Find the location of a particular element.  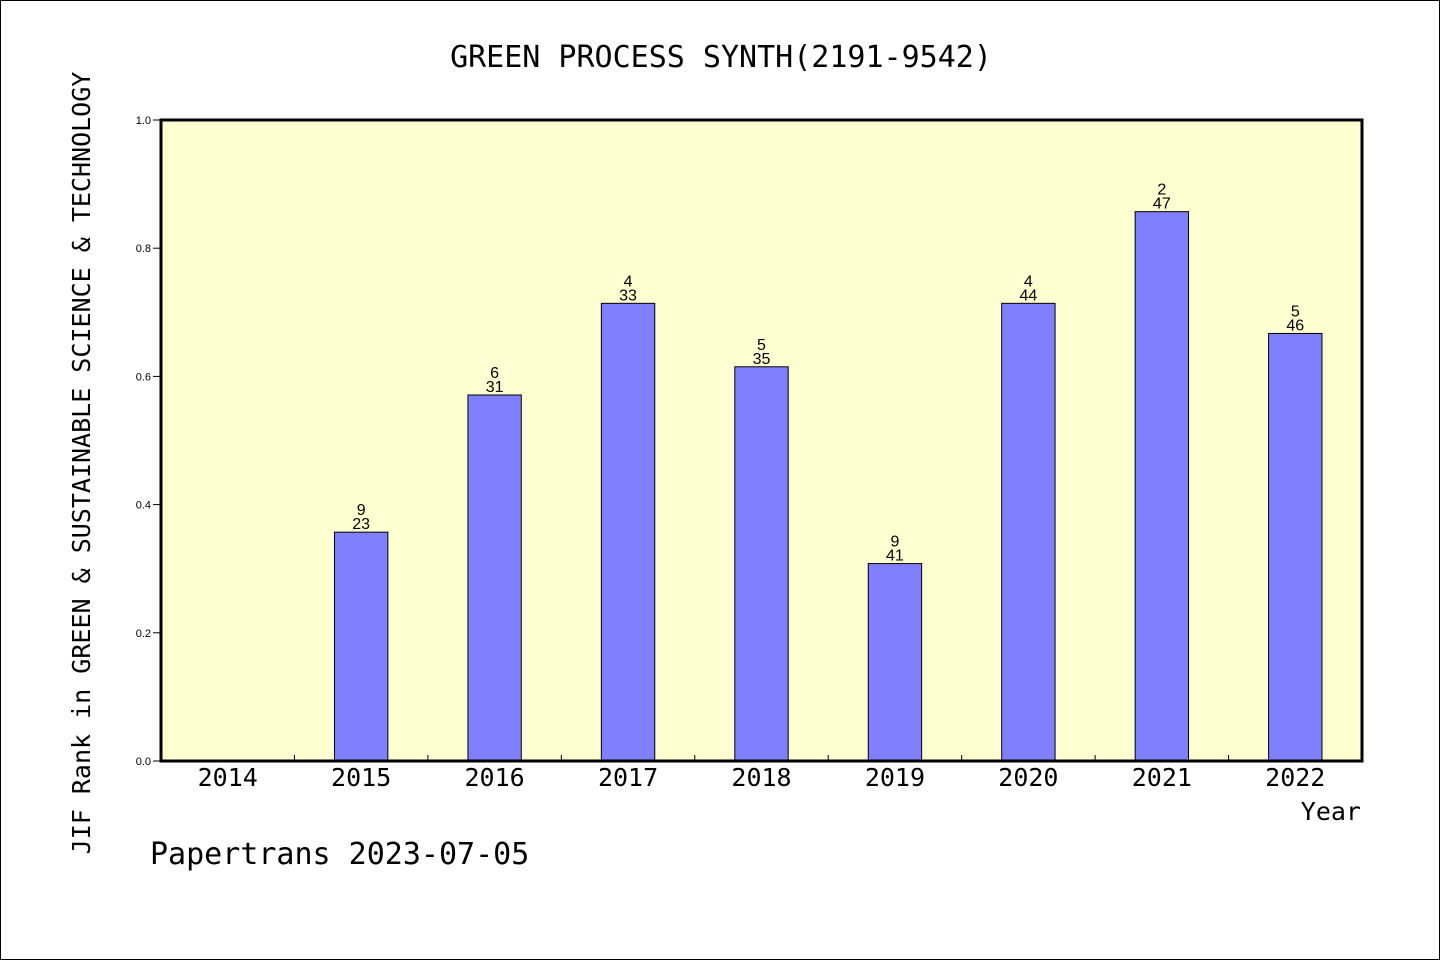

bar-2021 is located at coordinates (1162, 486).